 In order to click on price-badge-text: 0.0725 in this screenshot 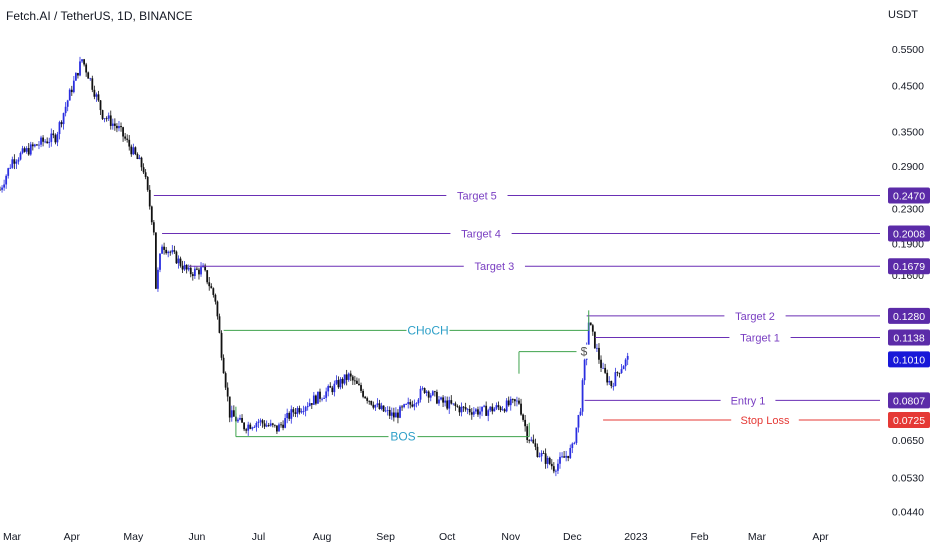, I will do `click(909, 421)`.